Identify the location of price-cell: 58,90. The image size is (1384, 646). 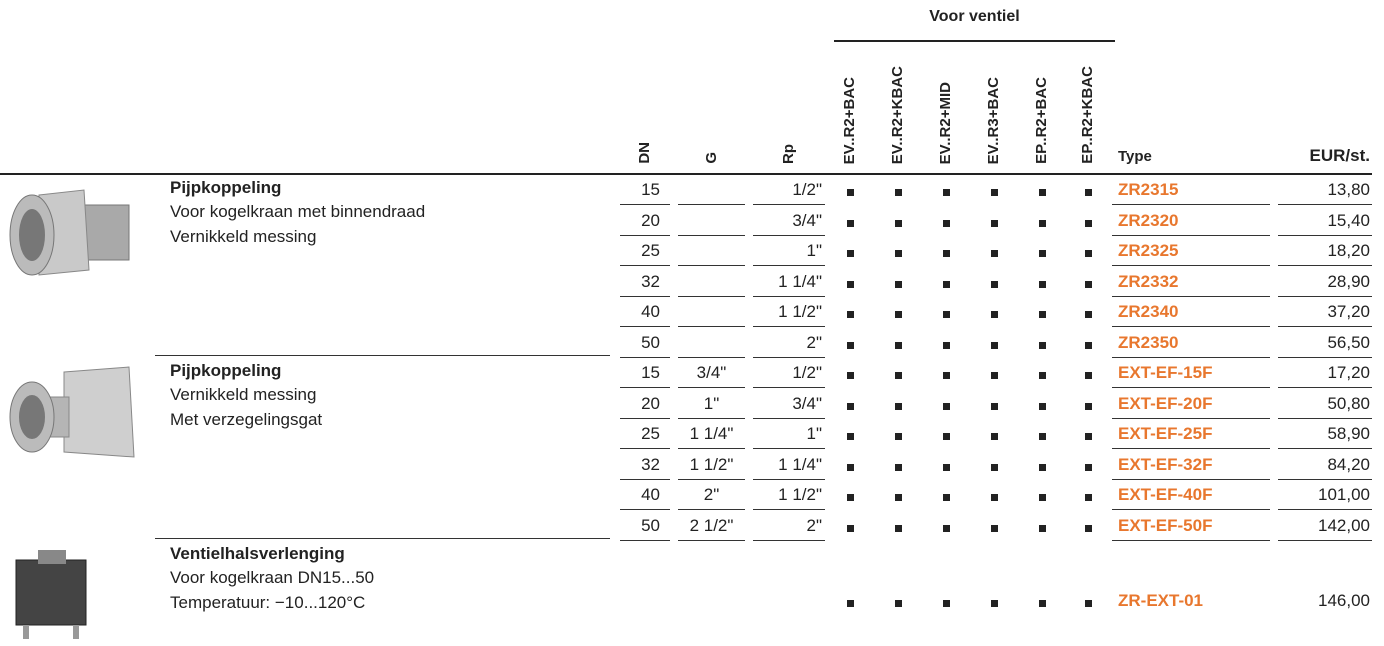
(1325, 434).